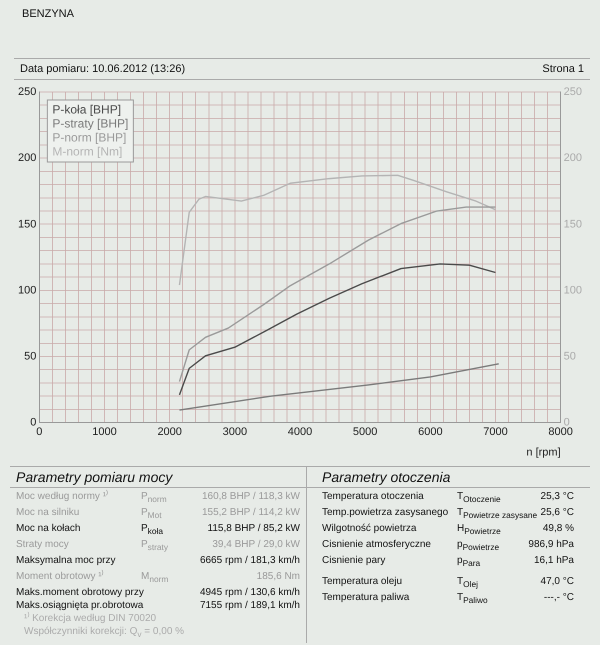  I want to click on text: Wilgotność powietrza, so click(369, 528).